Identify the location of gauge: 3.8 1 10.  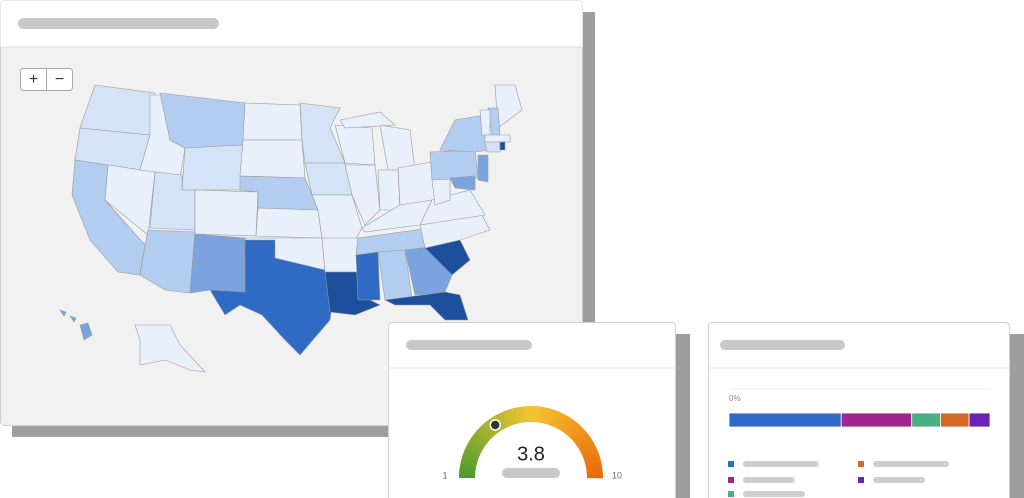
(532, 442).